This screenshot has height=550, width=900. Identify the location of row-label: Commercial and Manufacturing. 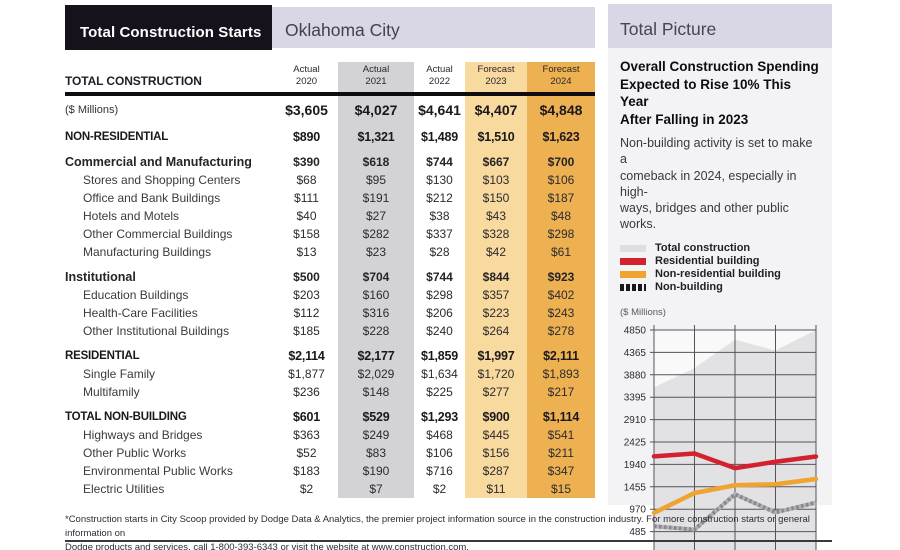
(158, 161).